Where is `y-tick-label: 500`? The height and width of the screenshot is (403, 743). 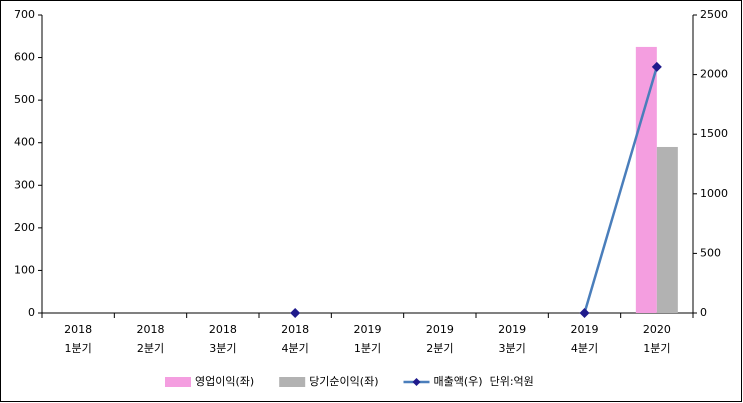 y-tick-label: 500 is located at coordinates (24, 99).